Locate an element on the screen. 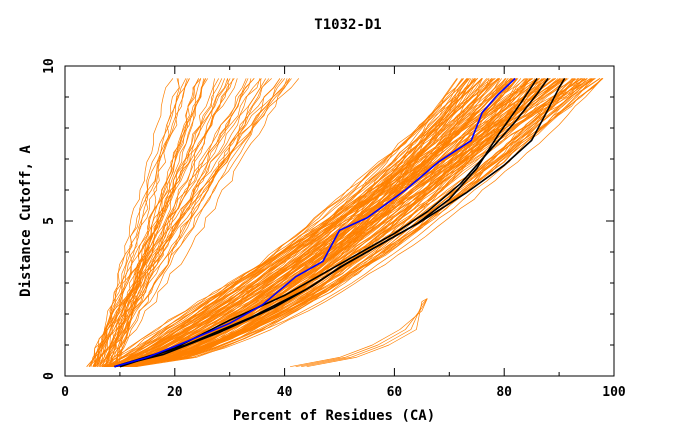 The width and height of the screenshot is (680, 440). x-tick-label: 100 is located at coordinates (614, 392).